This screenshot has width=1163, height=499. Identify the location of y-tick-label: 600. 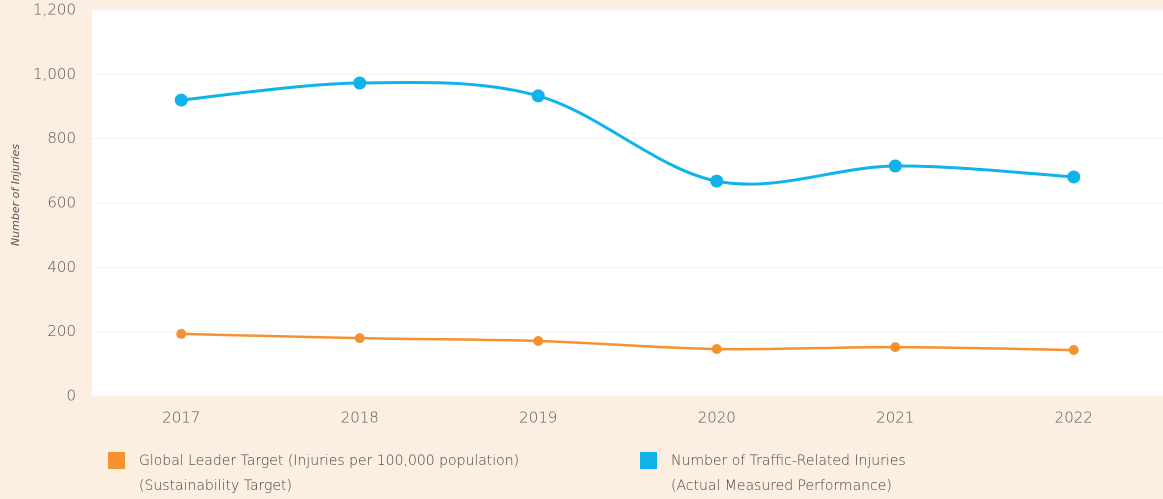
(61, 203).